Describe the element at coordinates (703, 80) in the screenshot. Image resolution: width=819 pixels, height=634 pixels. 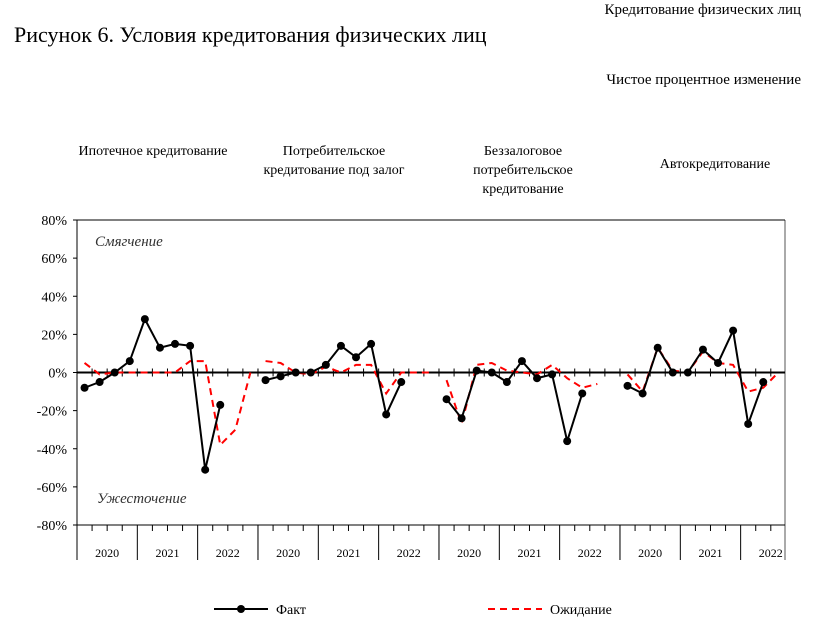
I see `unit-label: Чистое процентное изменение` at that location.